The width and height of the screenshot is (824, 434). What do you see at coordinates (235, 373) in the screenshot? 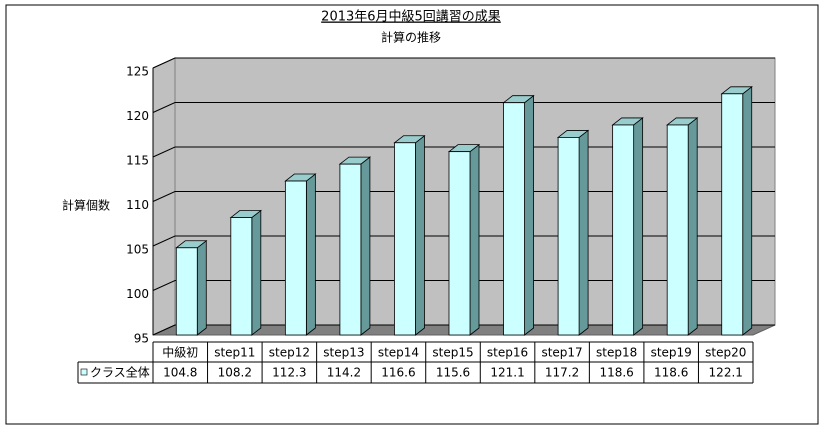
I see `table-value: 108.2` at bounding box center [235, 373].